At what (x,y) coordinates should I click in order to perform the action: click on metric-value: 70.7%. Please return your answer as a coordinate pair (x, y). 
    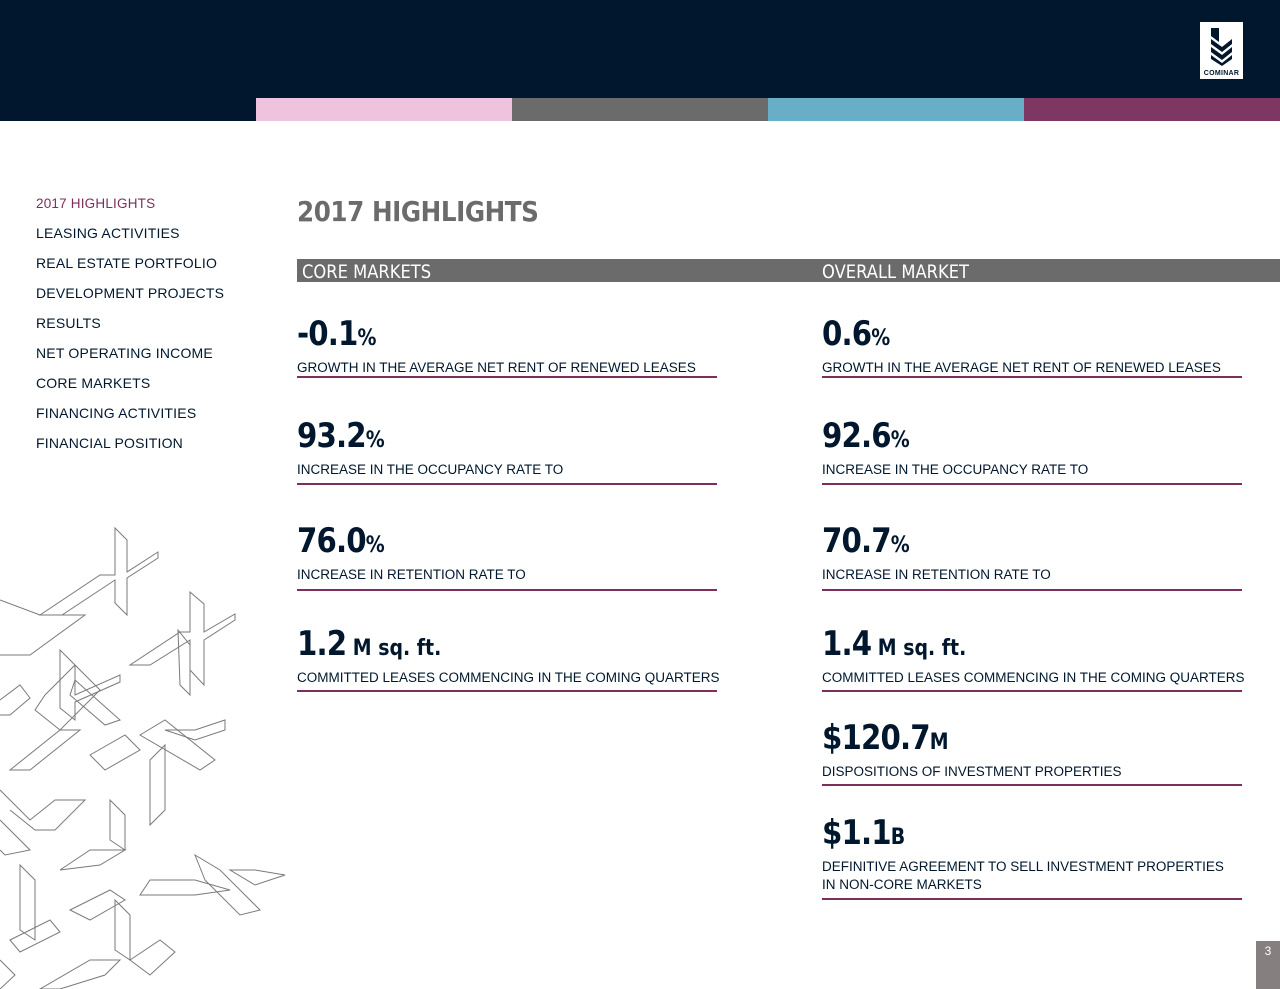
    Looking at the image, I should click on (866, 541).